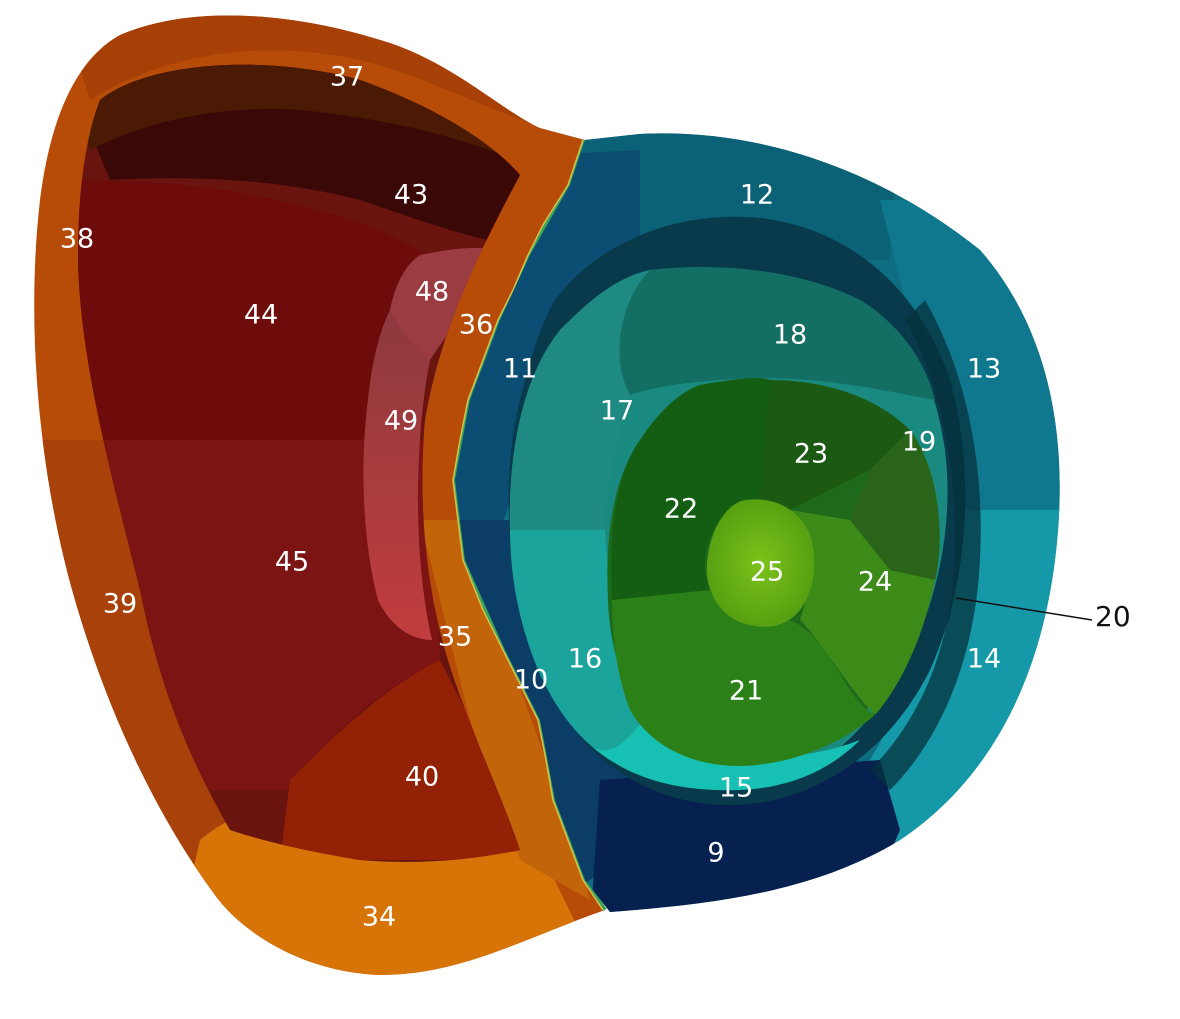 The height and width of the screenshot is (1019, 1180). I want to click on label-38: 38, so click(77, 239).